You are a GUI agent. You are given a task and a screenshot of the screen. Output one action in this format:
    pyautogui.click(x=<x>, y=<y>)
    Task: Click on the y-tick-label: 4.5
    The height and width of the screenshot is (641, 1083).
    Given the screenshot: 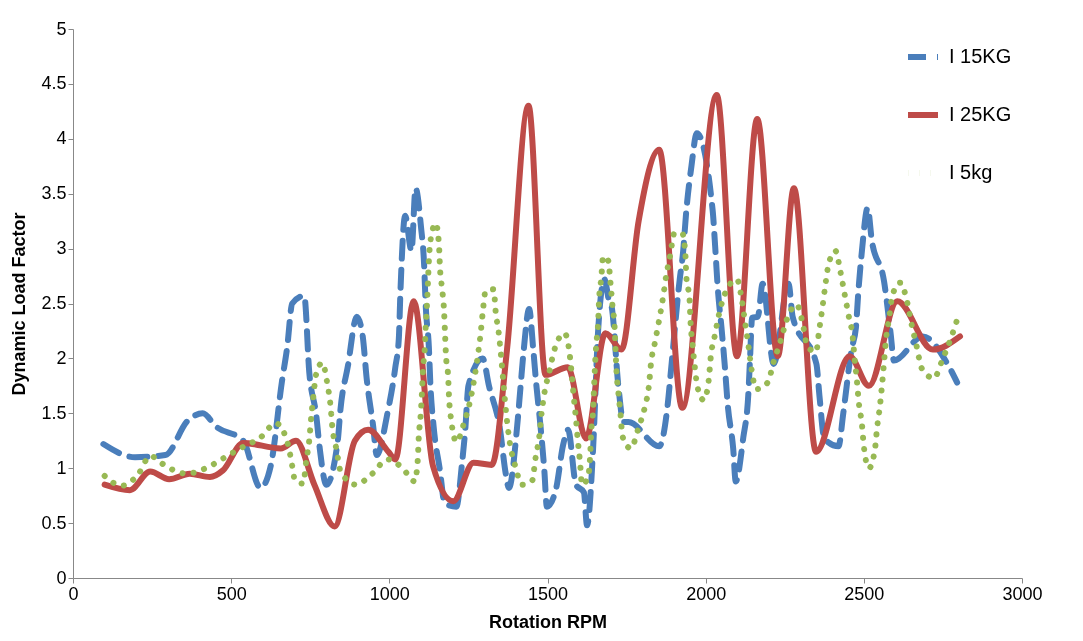 What is the action you would take?
    pyautogui.click(x=54, y=83)
    